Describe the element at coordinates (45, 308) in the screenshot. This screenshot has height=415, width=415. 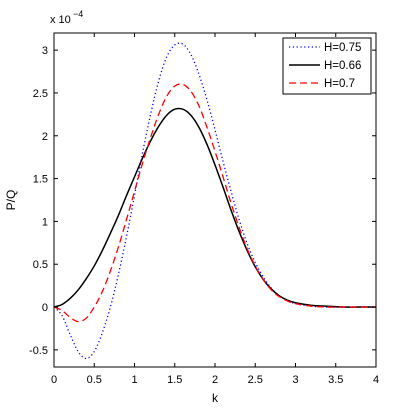
I see `y-tick-label: 0` at that location.